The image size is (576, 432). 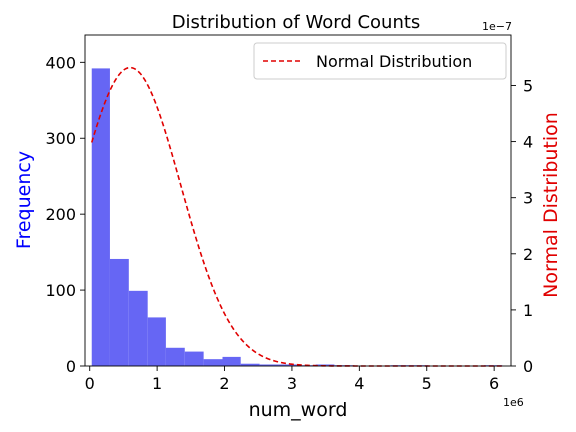 I want to click on x-tick-label: 6, so click(x=494, y=383).